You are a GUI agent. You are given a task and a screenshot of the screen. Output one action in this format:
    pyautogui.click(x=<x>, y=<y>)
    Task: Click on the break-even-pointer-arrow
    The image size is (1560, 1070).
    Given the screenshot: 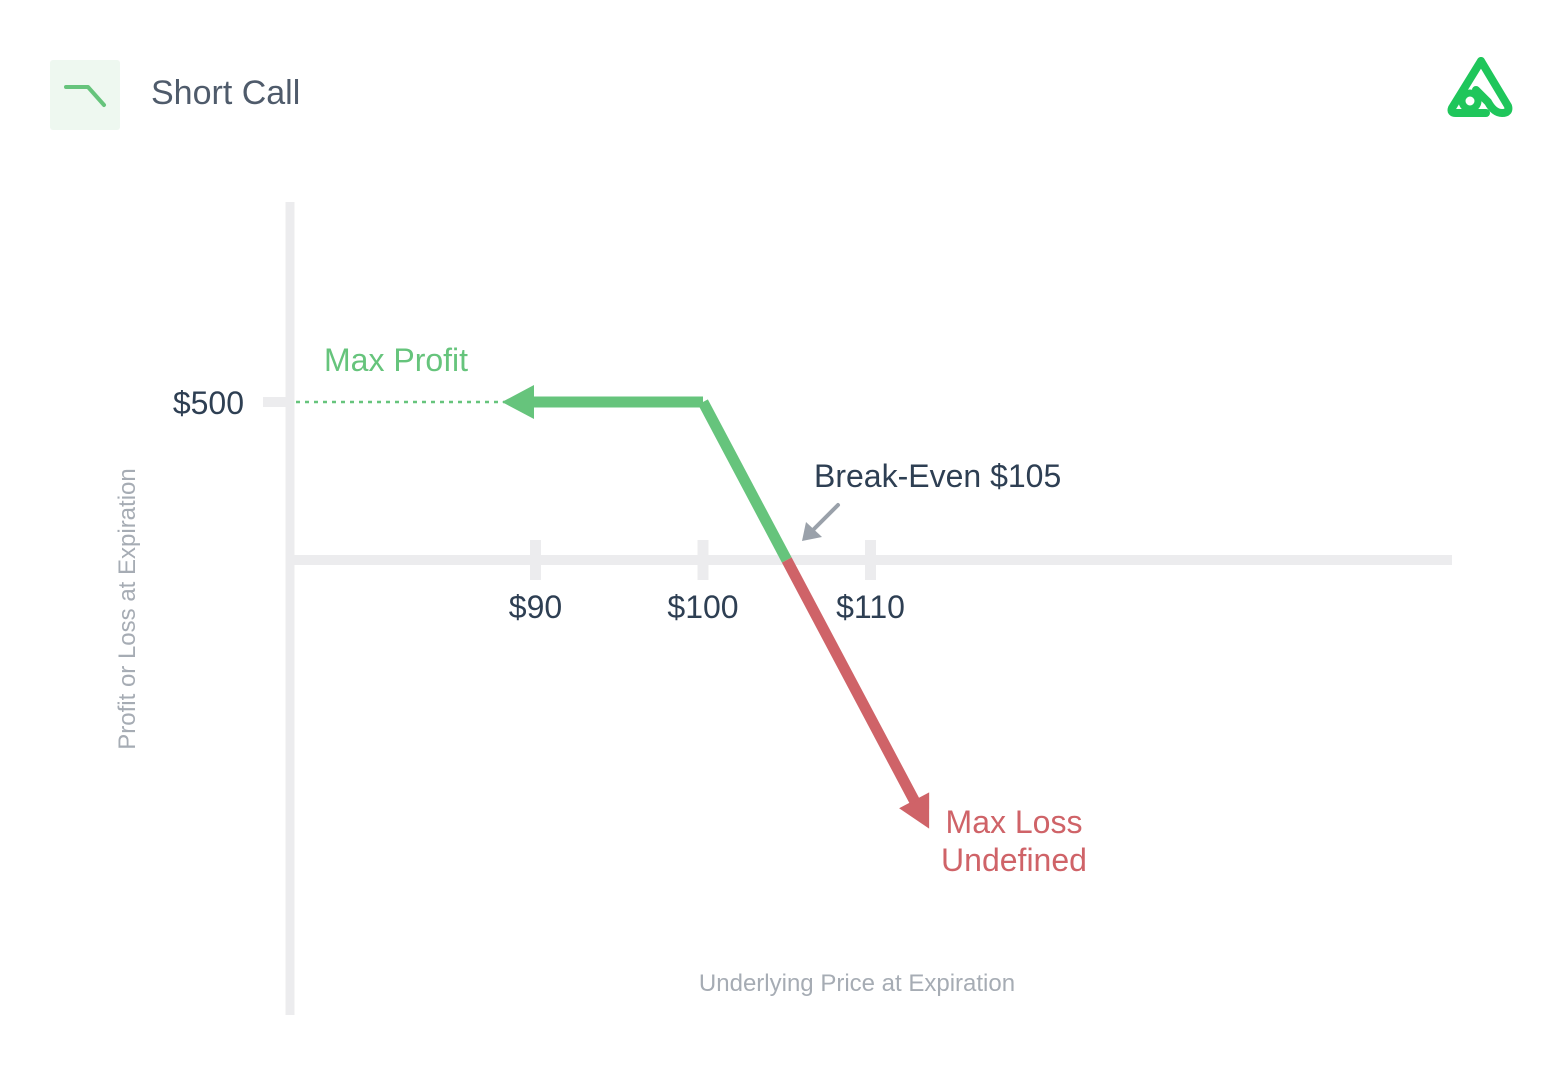 What is the action you would take?
    pyautogui.click(x=821, y=522)
    